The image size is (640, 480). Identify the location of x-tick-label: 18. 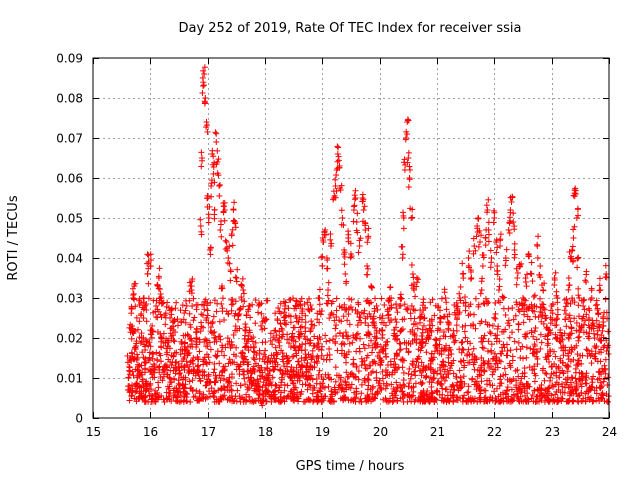
(265, 432).